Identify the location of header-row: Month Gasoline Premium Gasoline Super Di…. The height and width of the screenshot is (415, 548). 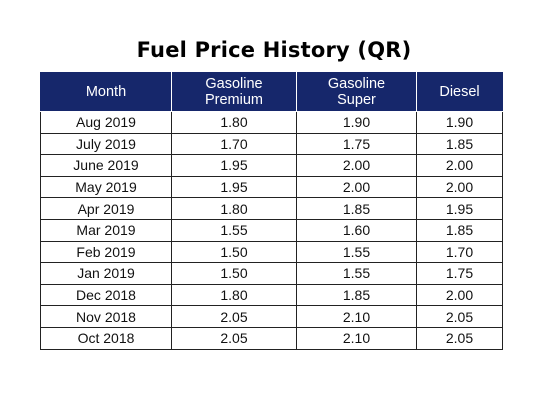
(271, 92).